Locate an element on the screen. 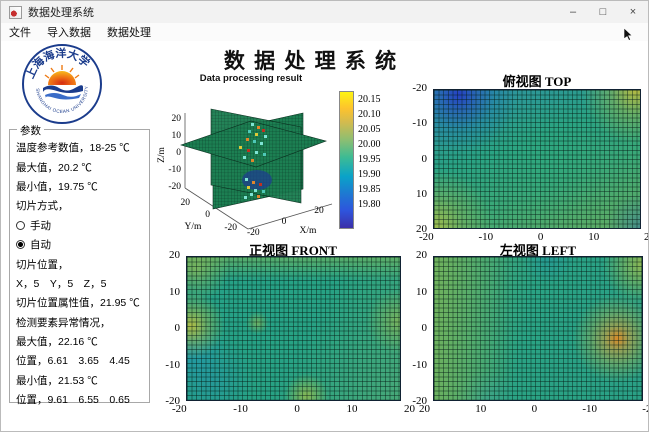  colorbar-tick: 20.10 is located at coordinates (369, 114).